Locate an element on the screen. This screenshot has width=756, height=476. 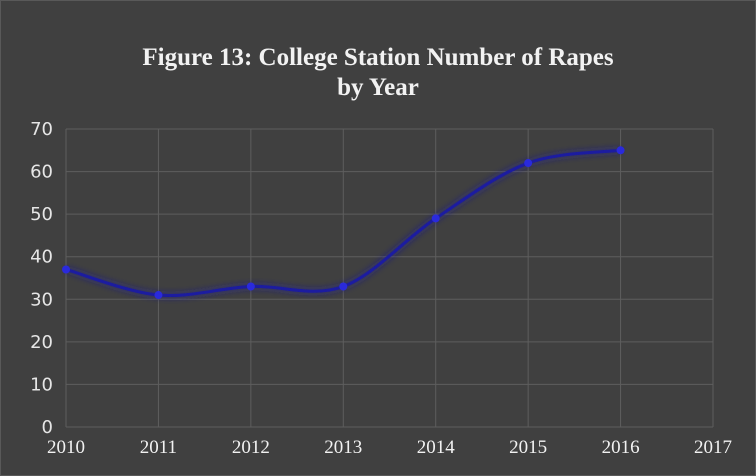
x-tick-label-6: 2016 is located at coordinates (621, 447).